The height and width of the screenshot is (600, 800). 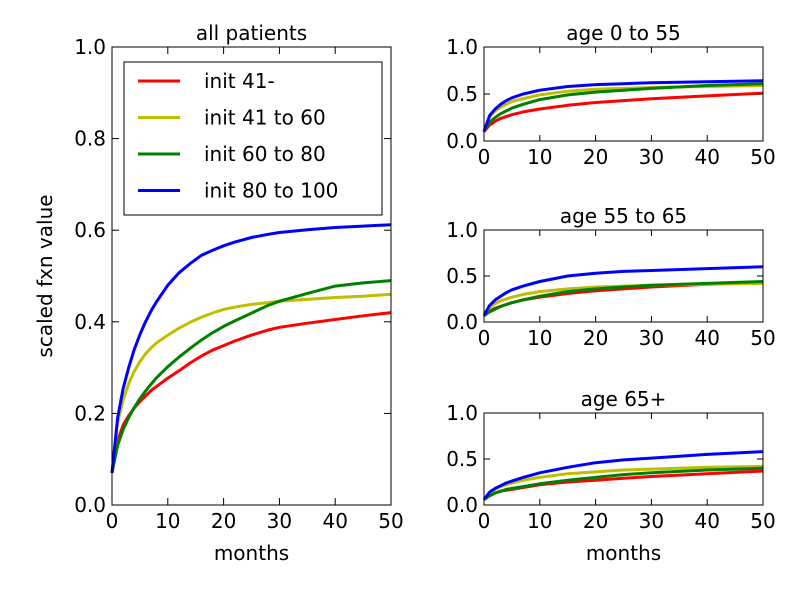 What do you see at coordinates (623, 216) in the screenshot?
I see `chart-title: age 55 to 65` at bounding box center [623, 216].